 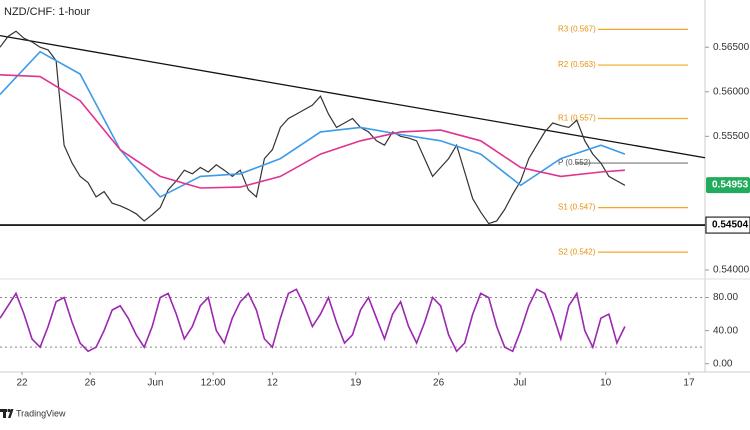 What do you see at coordinates (689, 383) in the screenshot?
I see `x-tick-label: 17` at bounding box center [689, 383].